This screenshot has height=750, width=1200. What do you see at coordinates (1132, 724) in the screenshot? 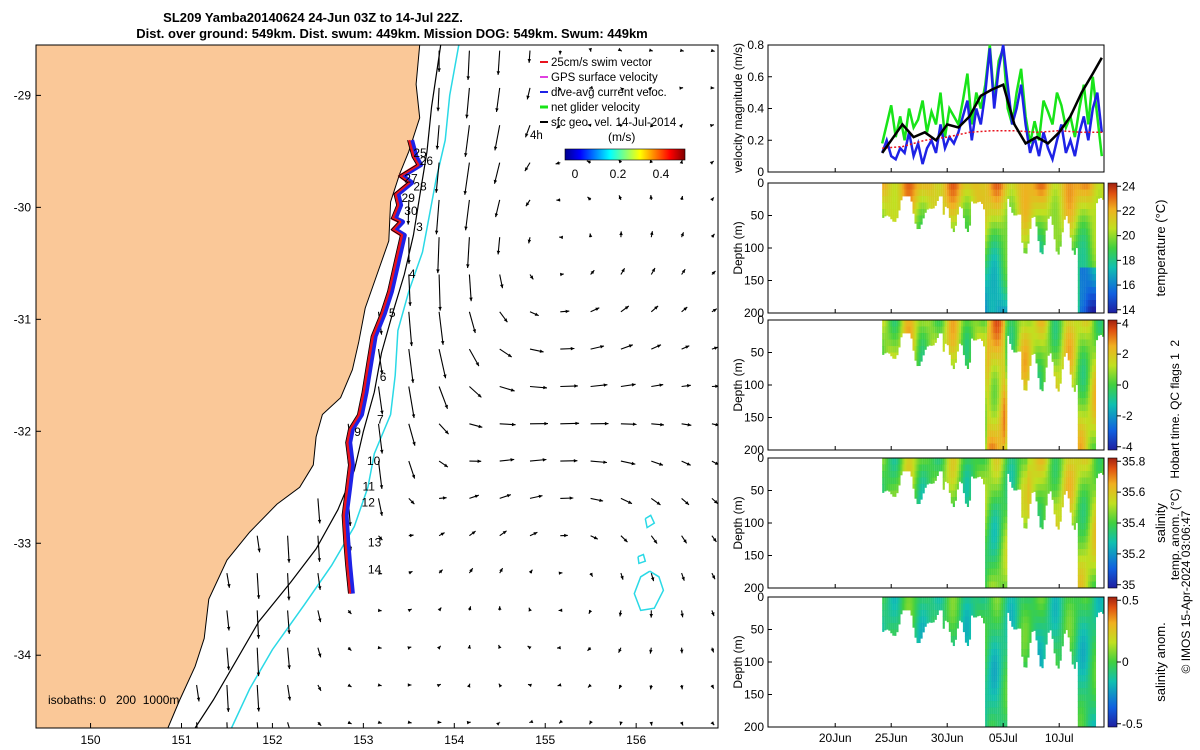
I see `colorbar-tick-label: -0.5` at bounding box center [1132, 724].